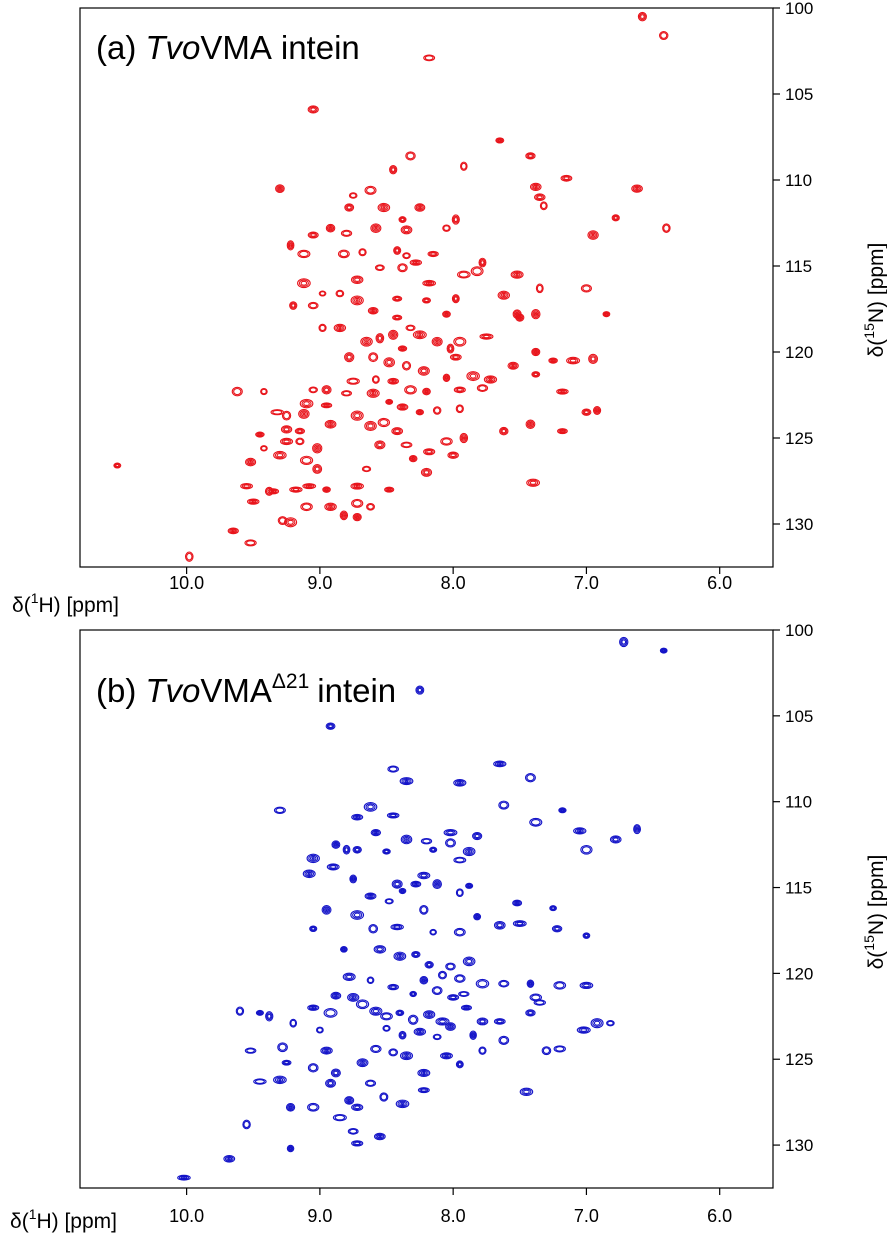 Image resolution: width=887 pixels, height=1234 pixels. I want to click on x-axis-label-isotope: 1, so click(33, 1214).